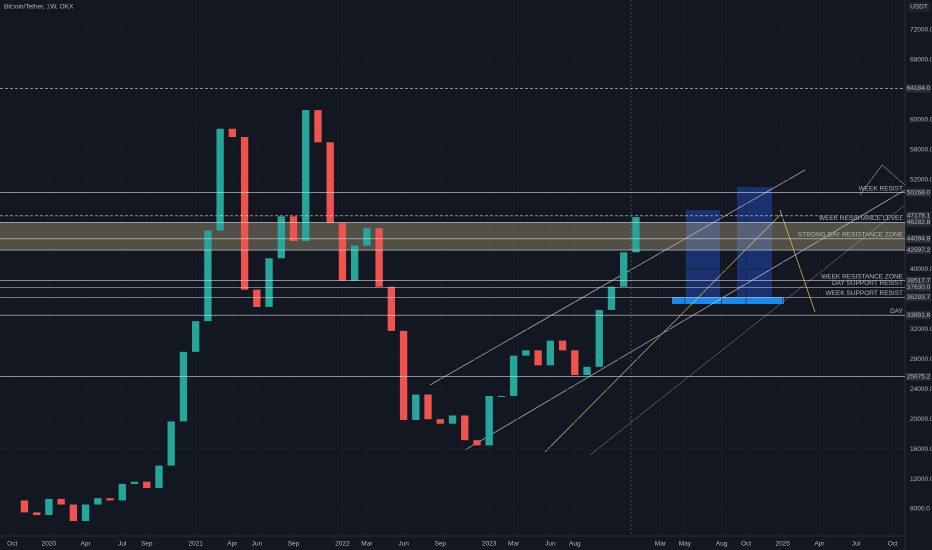 This screenshot has height=550, width=932. I want to click on level-annotation: WEEK RESISTANCE LEVEL, so click(861, 218).